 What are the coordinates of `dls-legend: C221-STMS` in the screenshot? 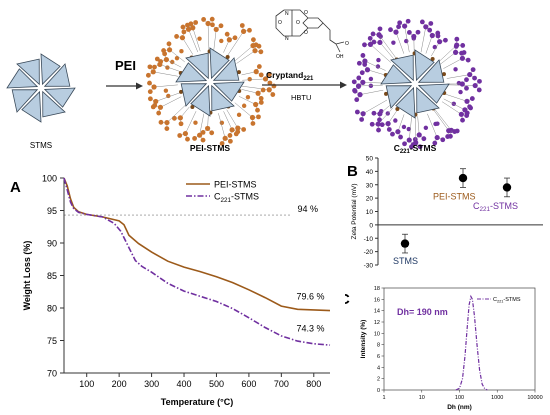 It's located at (499, 300).